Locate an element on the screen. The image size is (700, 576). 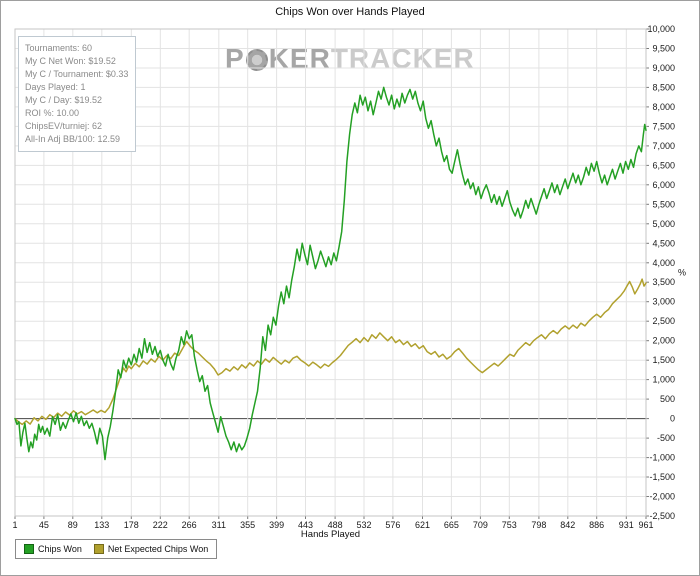
x-tick-label: 931 is located at coordinates (626, 525).